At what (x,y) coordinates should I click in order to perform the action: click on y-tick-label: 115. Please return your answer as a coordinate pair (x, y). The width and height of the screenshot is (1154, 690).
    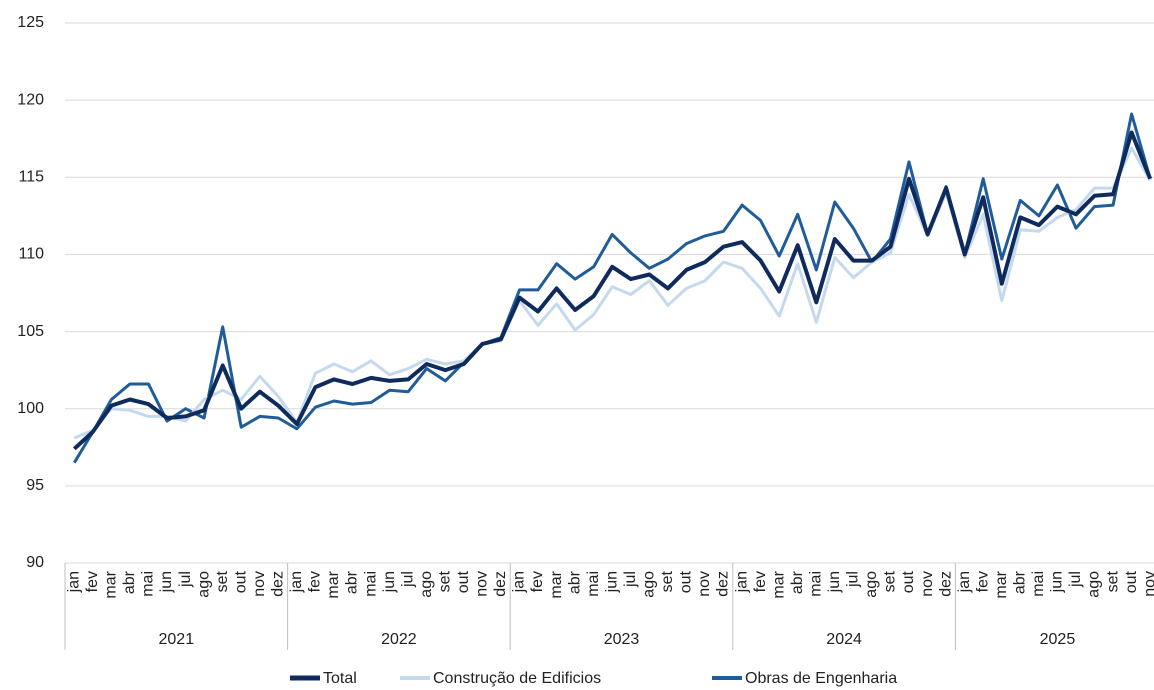
    Looking at the image, I should click on (31, 177).